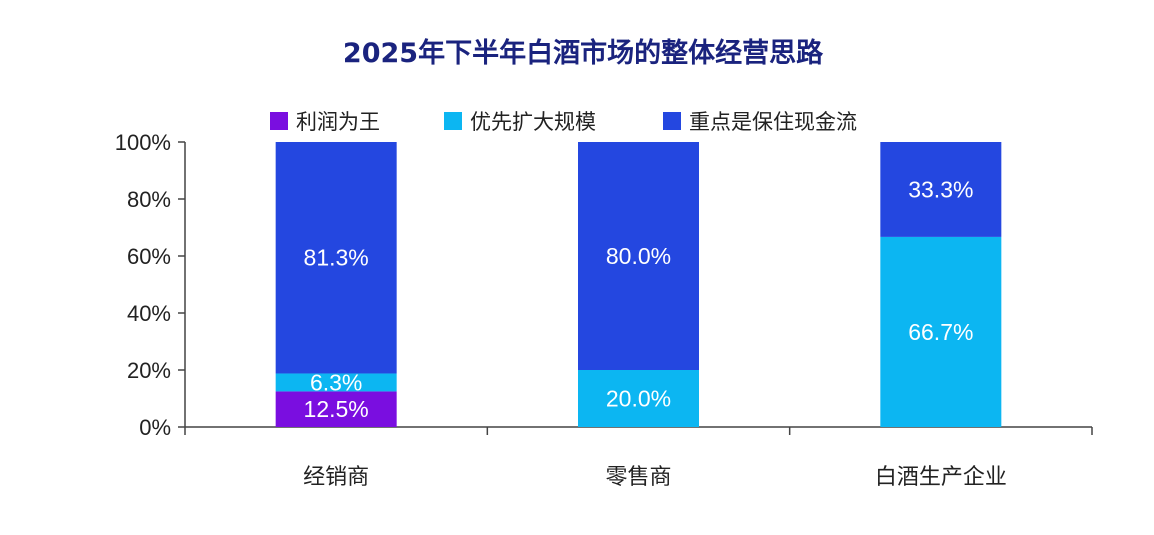  Describe the element at coordinates (149, 256) in the screenshot. I see `y-tick-label: 60%` at that location.